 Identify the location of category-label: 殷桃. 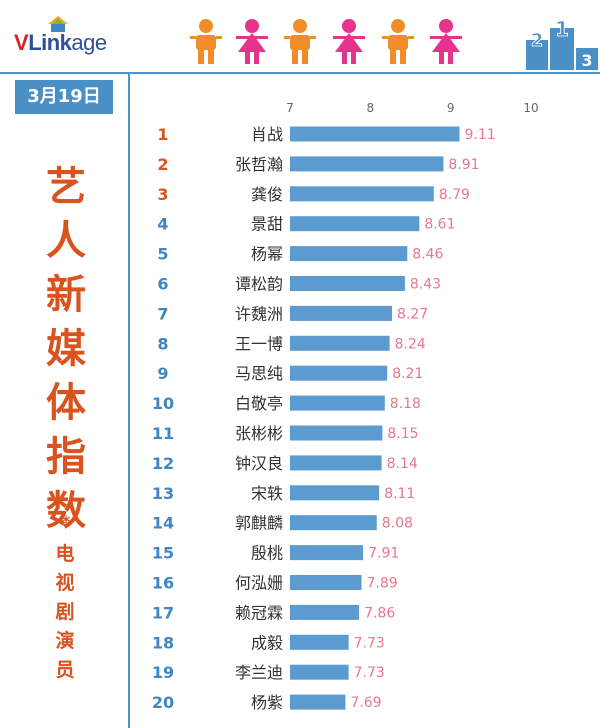
(267, 553).